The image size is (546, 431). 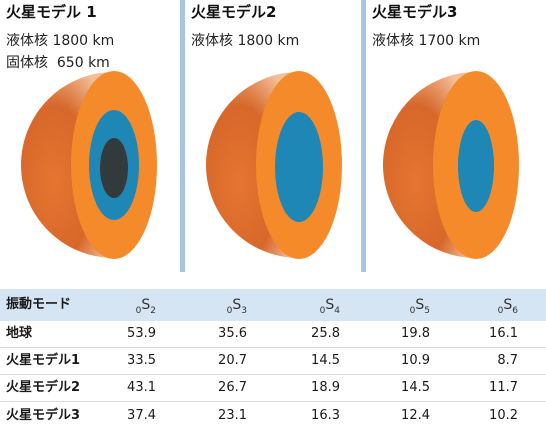 I want to click on model-spec-2a: 液体核 1800 km, so click(x=245, y=41).